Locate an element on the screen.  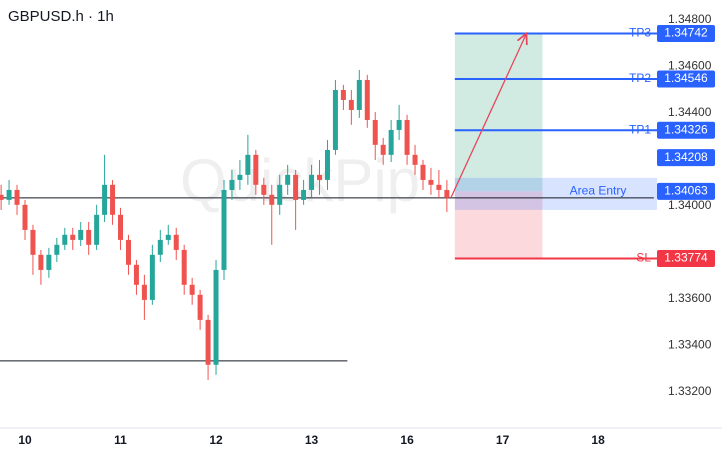
price-tag-label: 1.34742 is located at coordinates (686, 33).